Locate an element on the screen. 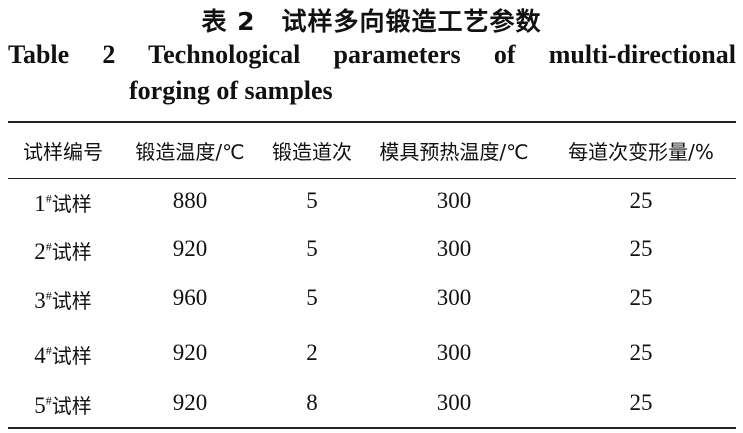 This screenshot has width=743, height=433. cell-sample-id: 4#试样 is located at coordinates (63, 355).